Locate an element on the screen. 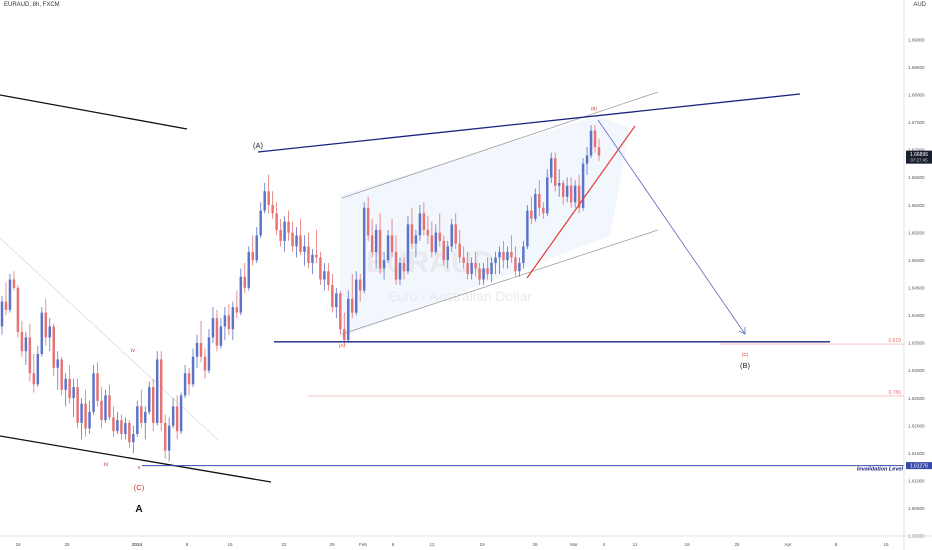 The width and height of the screenshot is (932, 550). price-axis-tick: 1.63000 is located at coordinates (916, 370).